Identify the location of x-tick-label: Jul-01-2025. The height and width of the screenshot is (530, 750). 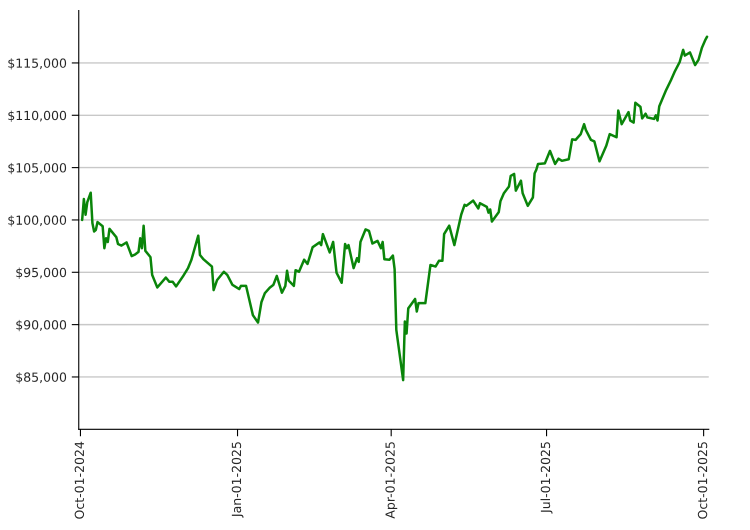
(546, 478).